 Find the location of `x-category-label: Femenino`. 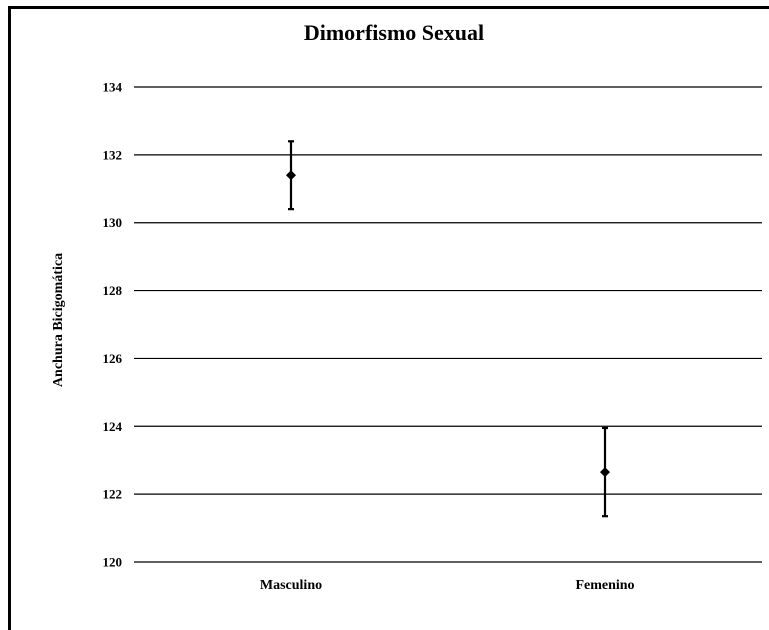

x-category-label: Femenino is located at coordinates (604, 585).